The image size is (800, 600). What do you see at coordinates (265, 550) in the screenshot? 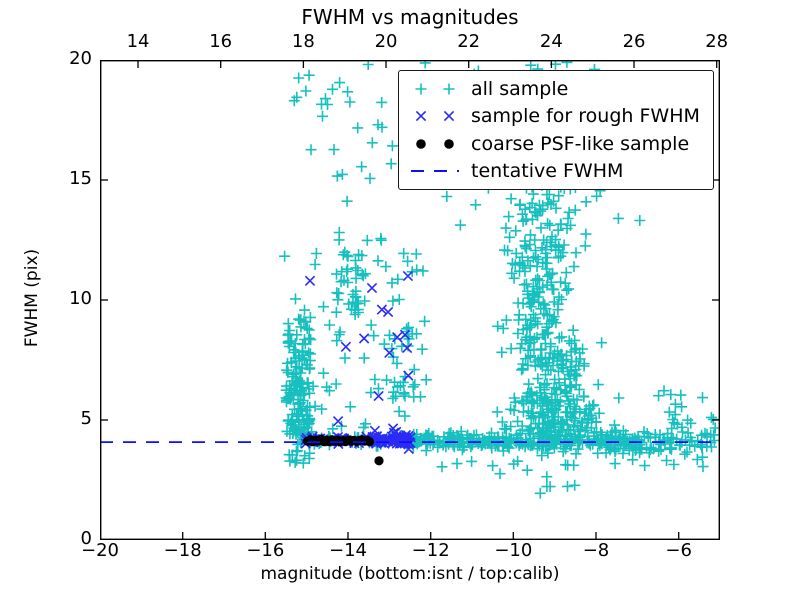
I see `x-tick-label-bottom: −16` at bounding box center [265, 550].